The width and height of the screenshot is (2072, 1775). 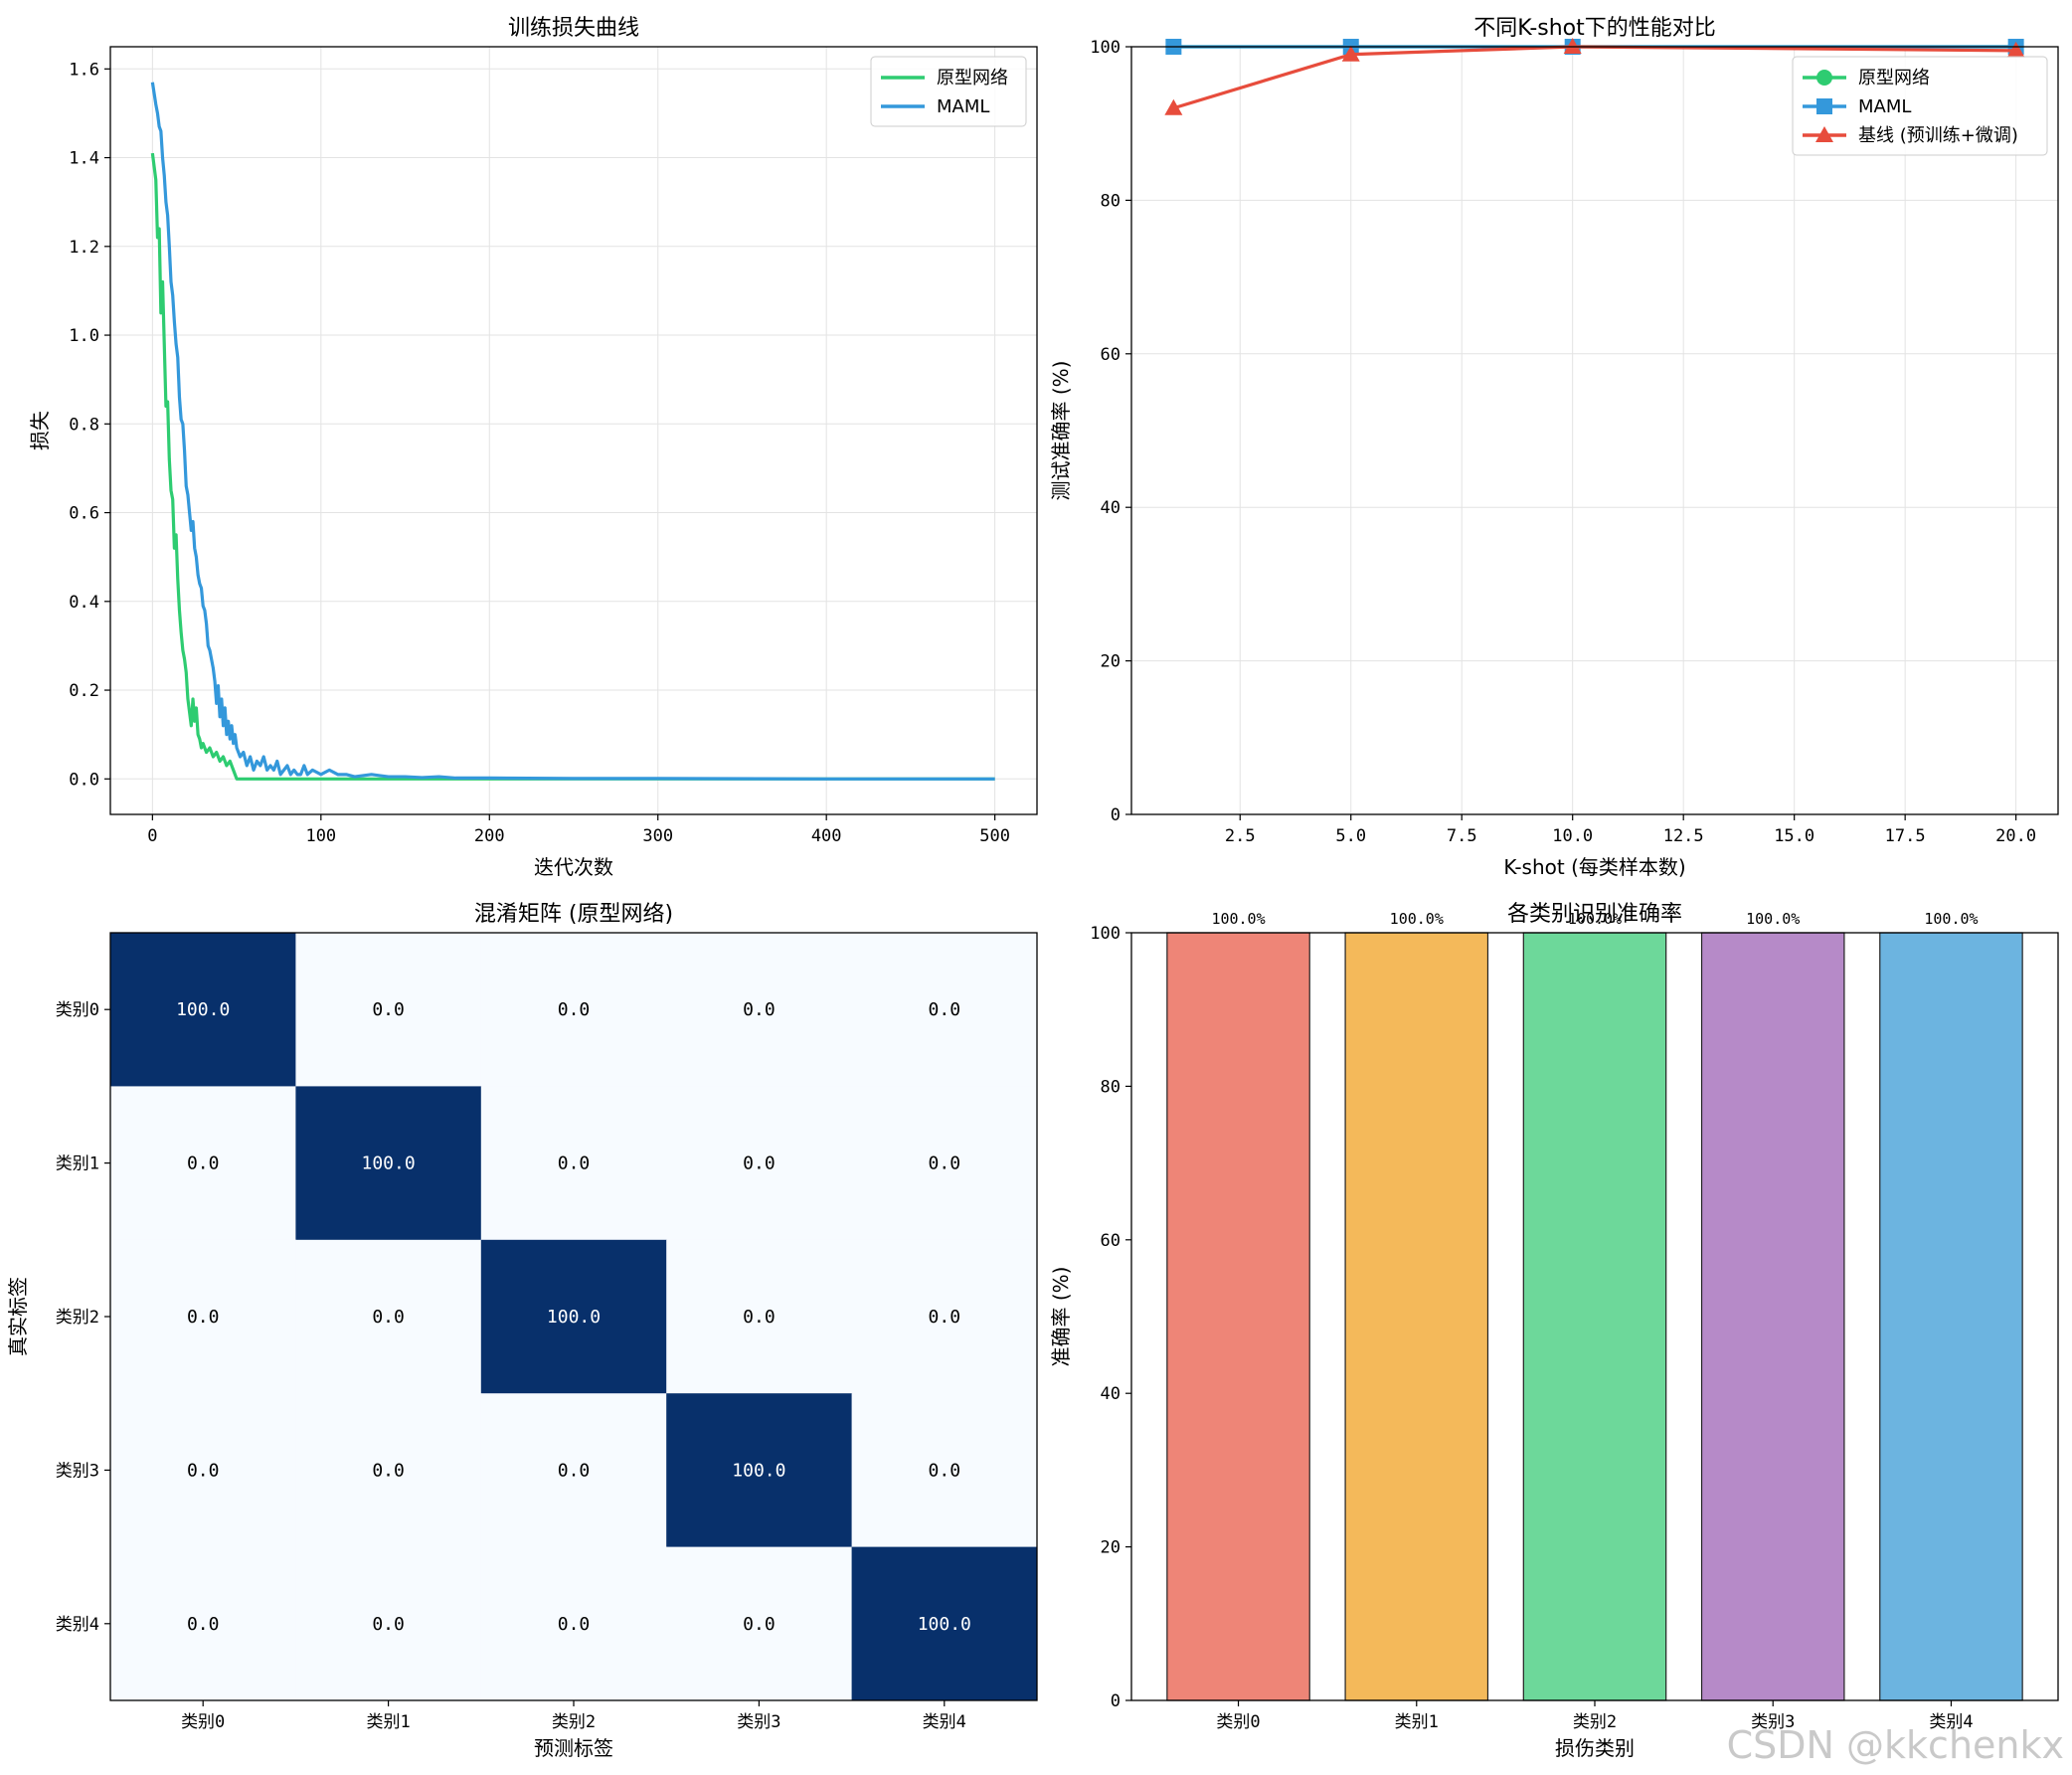 I want to click on y-tick-label: 类别0, so click(x=77, y=1010).